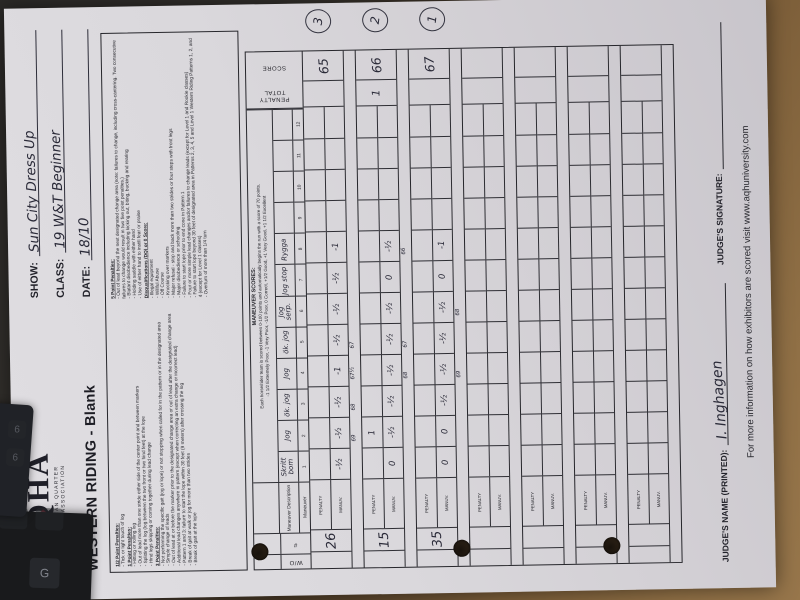 The height and width of the screenshot is (600, 800). What do you see at coordinates (288, 466) in the screenshot?
I see `maneuver-description-cell: Skritt bom` at bounding box center [288, 466].